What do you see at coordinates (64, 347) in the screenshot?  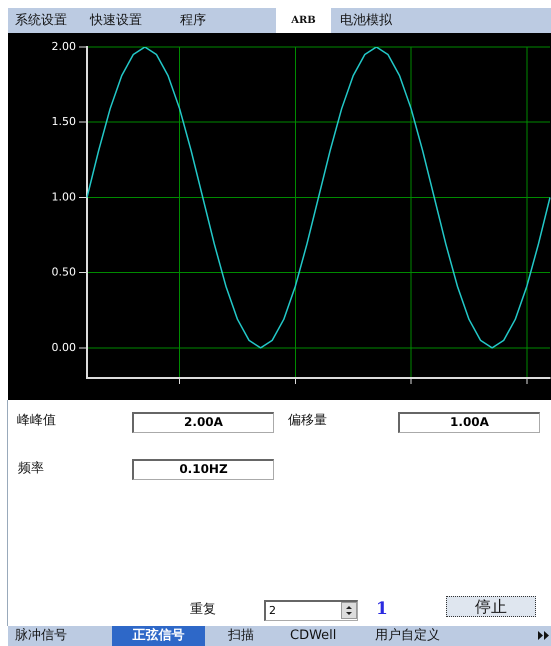 I see `y-tick-label: 0.00` at bounding box center [64, 347].